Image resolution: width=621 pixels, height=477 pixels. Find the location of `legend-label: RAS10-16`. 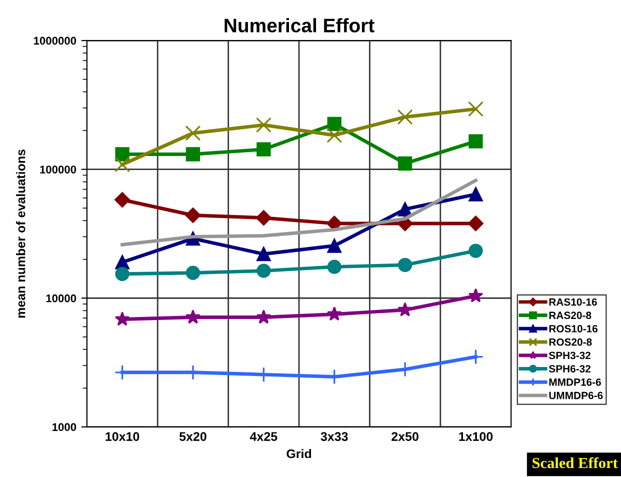

legend-label: RAS10-16 is located at coordinates (573, 302).